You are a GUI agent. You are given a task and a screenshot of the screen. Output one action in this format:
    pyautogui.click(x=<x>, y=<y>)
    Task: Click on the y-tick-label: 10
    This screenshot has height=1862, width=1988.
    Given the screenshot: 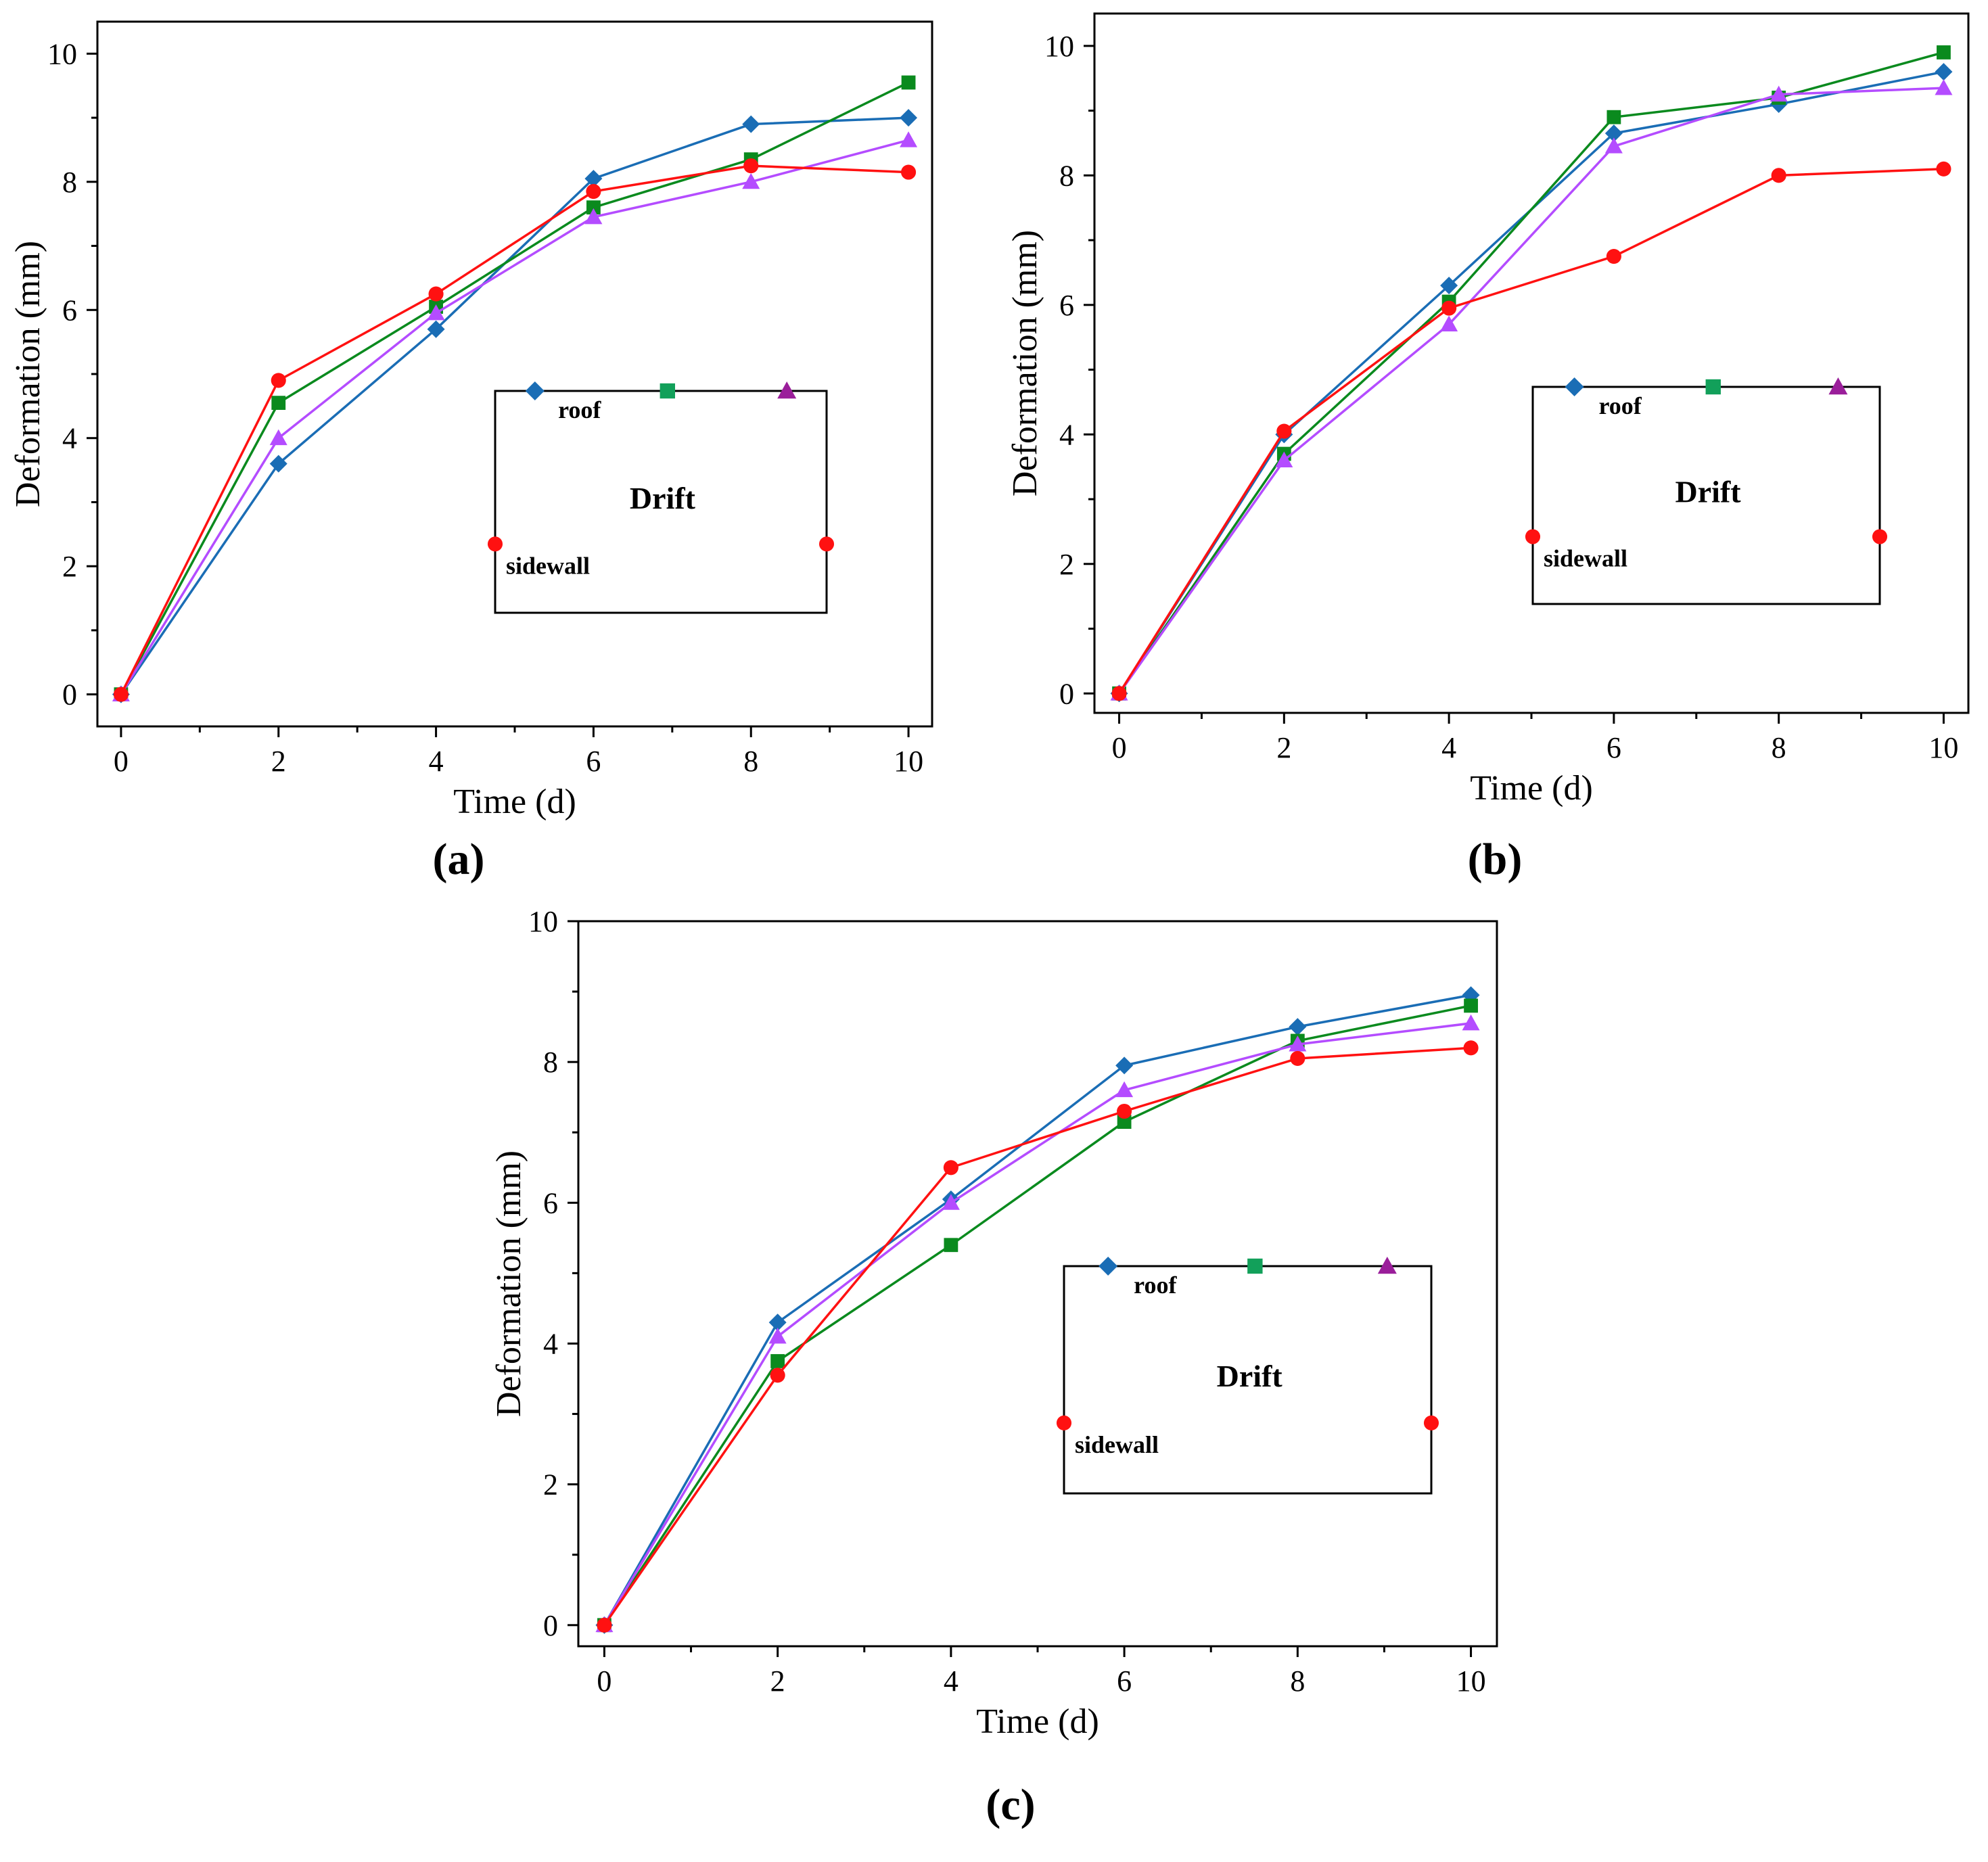 What is the action you would take?
    pyautogui.click(x=62, y=53)
    